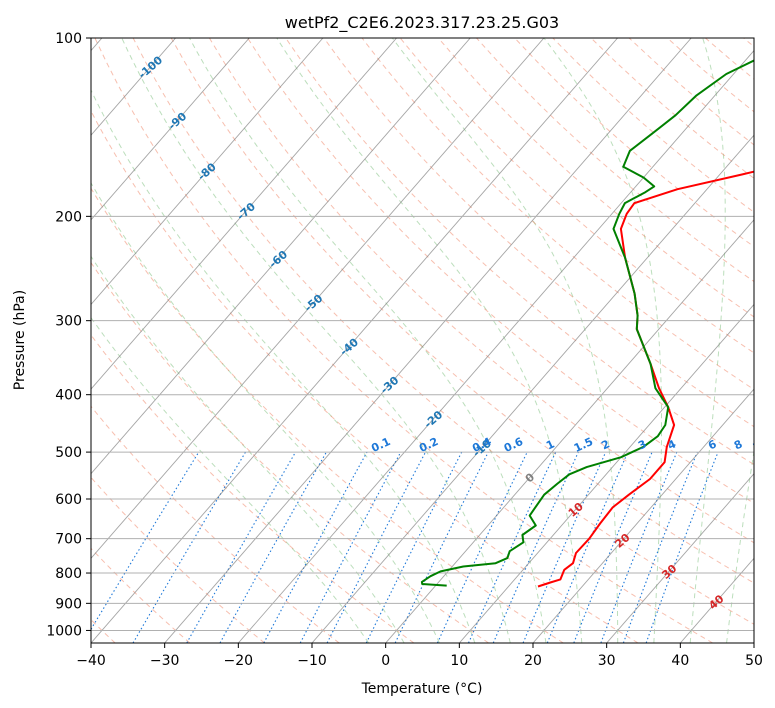  I want to click on isotherm-label: -80, so click(207, 171).